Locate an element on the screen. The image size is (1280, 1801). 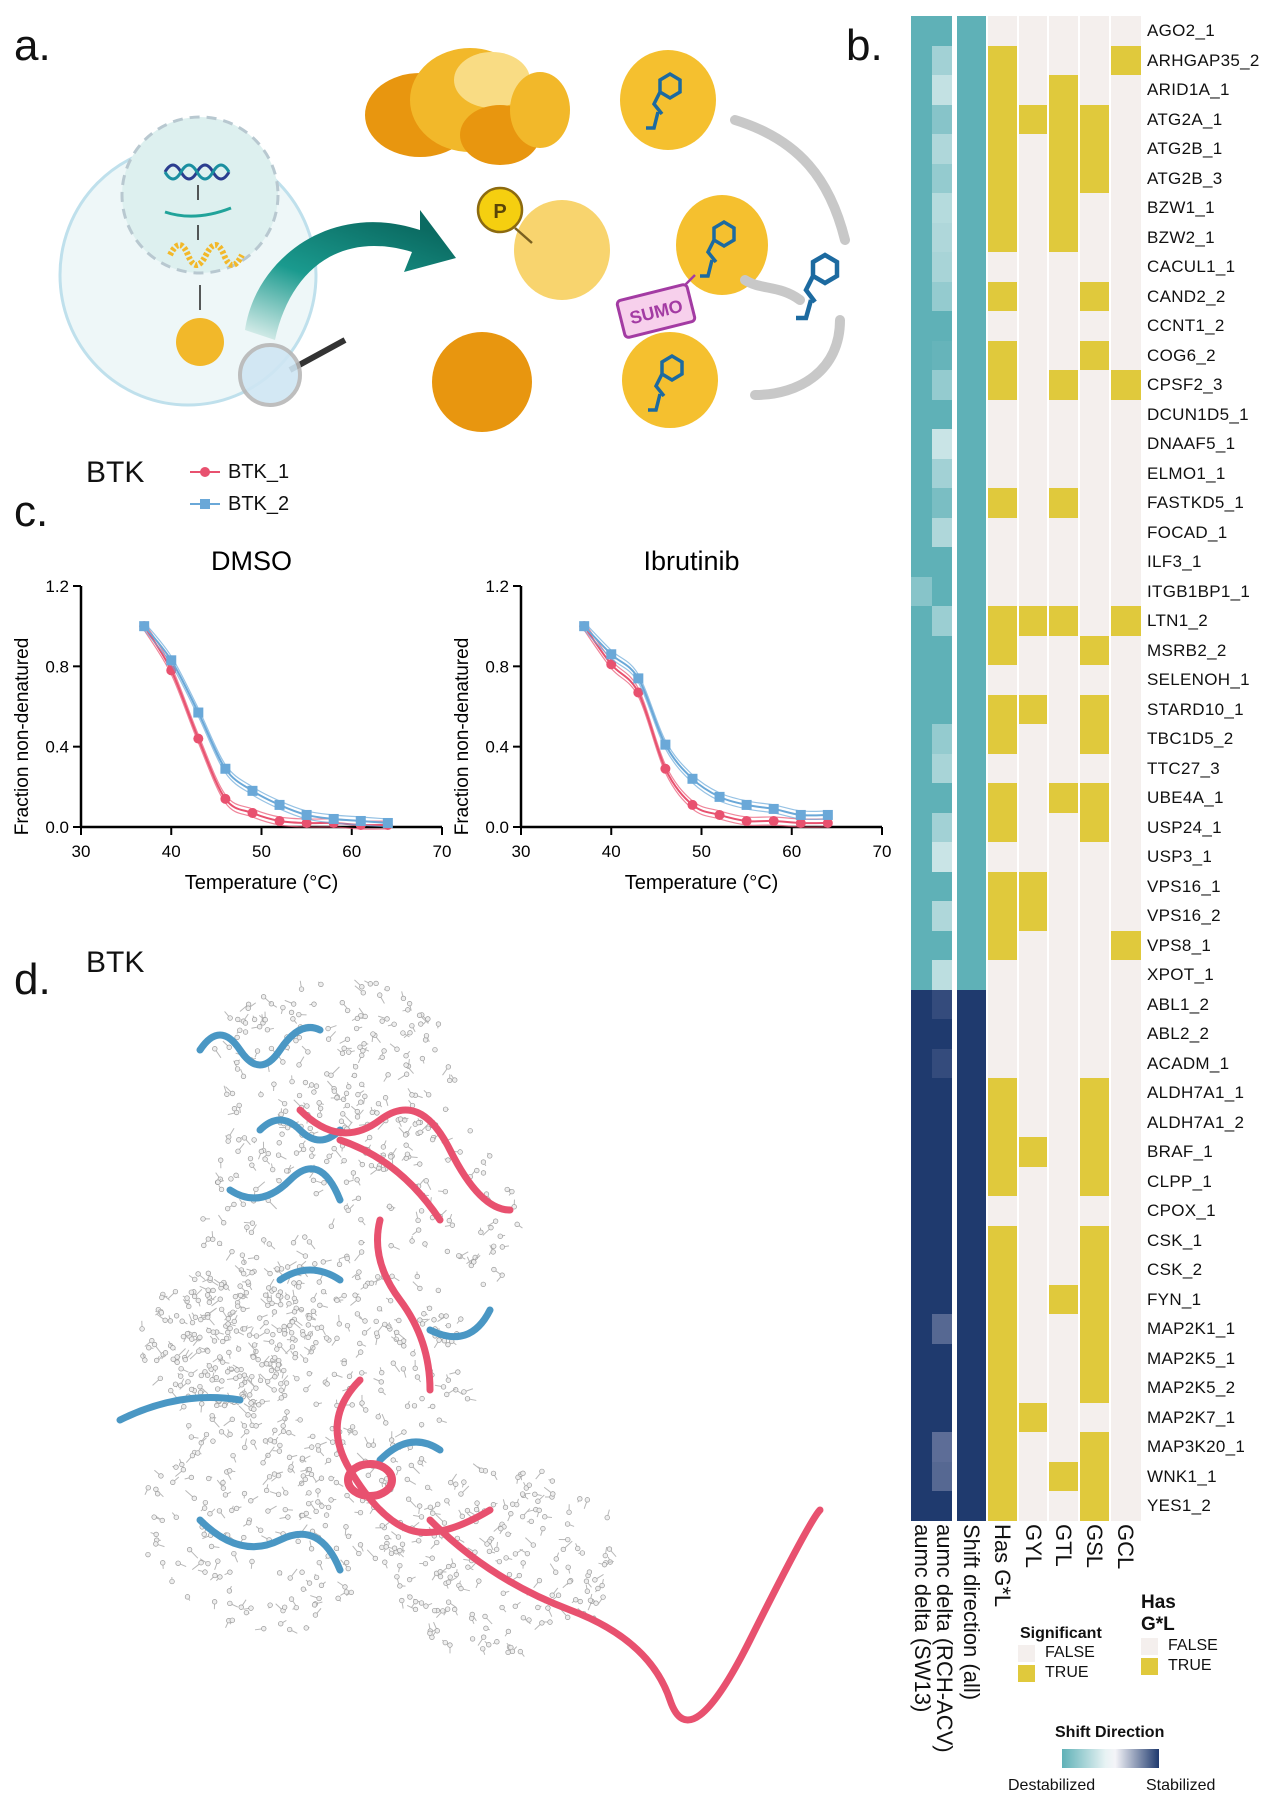
phosphate-icon is located at coordinates (500, 210).